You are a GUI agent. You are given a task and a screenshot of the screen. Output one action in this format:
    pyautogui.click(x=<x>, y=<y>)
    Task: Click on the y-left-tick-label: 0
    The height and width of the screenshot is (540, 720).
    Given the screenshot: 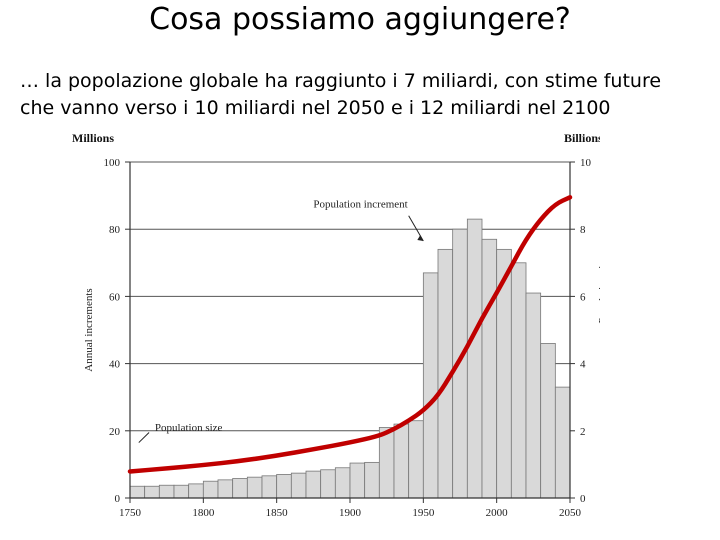 What is the action you would take?
    pyautogui.click(x=118, y=499)
    